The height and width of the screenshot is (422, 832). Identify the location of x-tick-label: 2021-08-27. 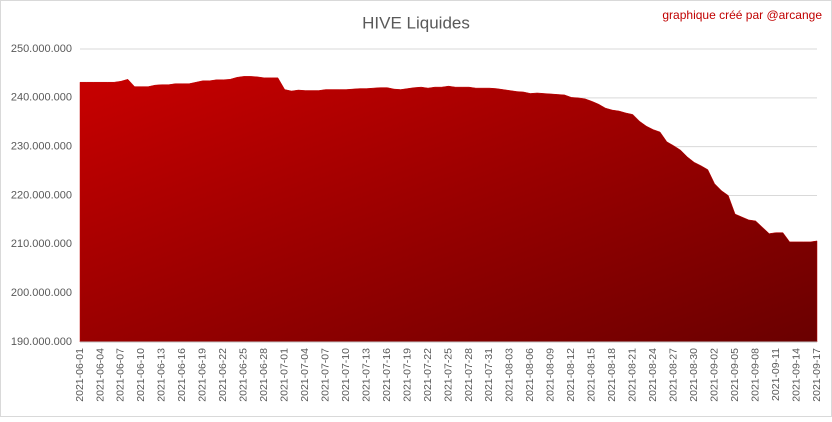
(673, 375).